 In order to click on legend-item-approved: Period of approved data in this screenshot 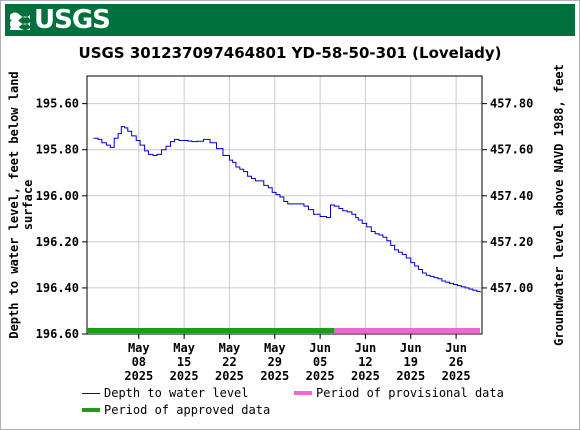, I will do `click(176, 410)`.